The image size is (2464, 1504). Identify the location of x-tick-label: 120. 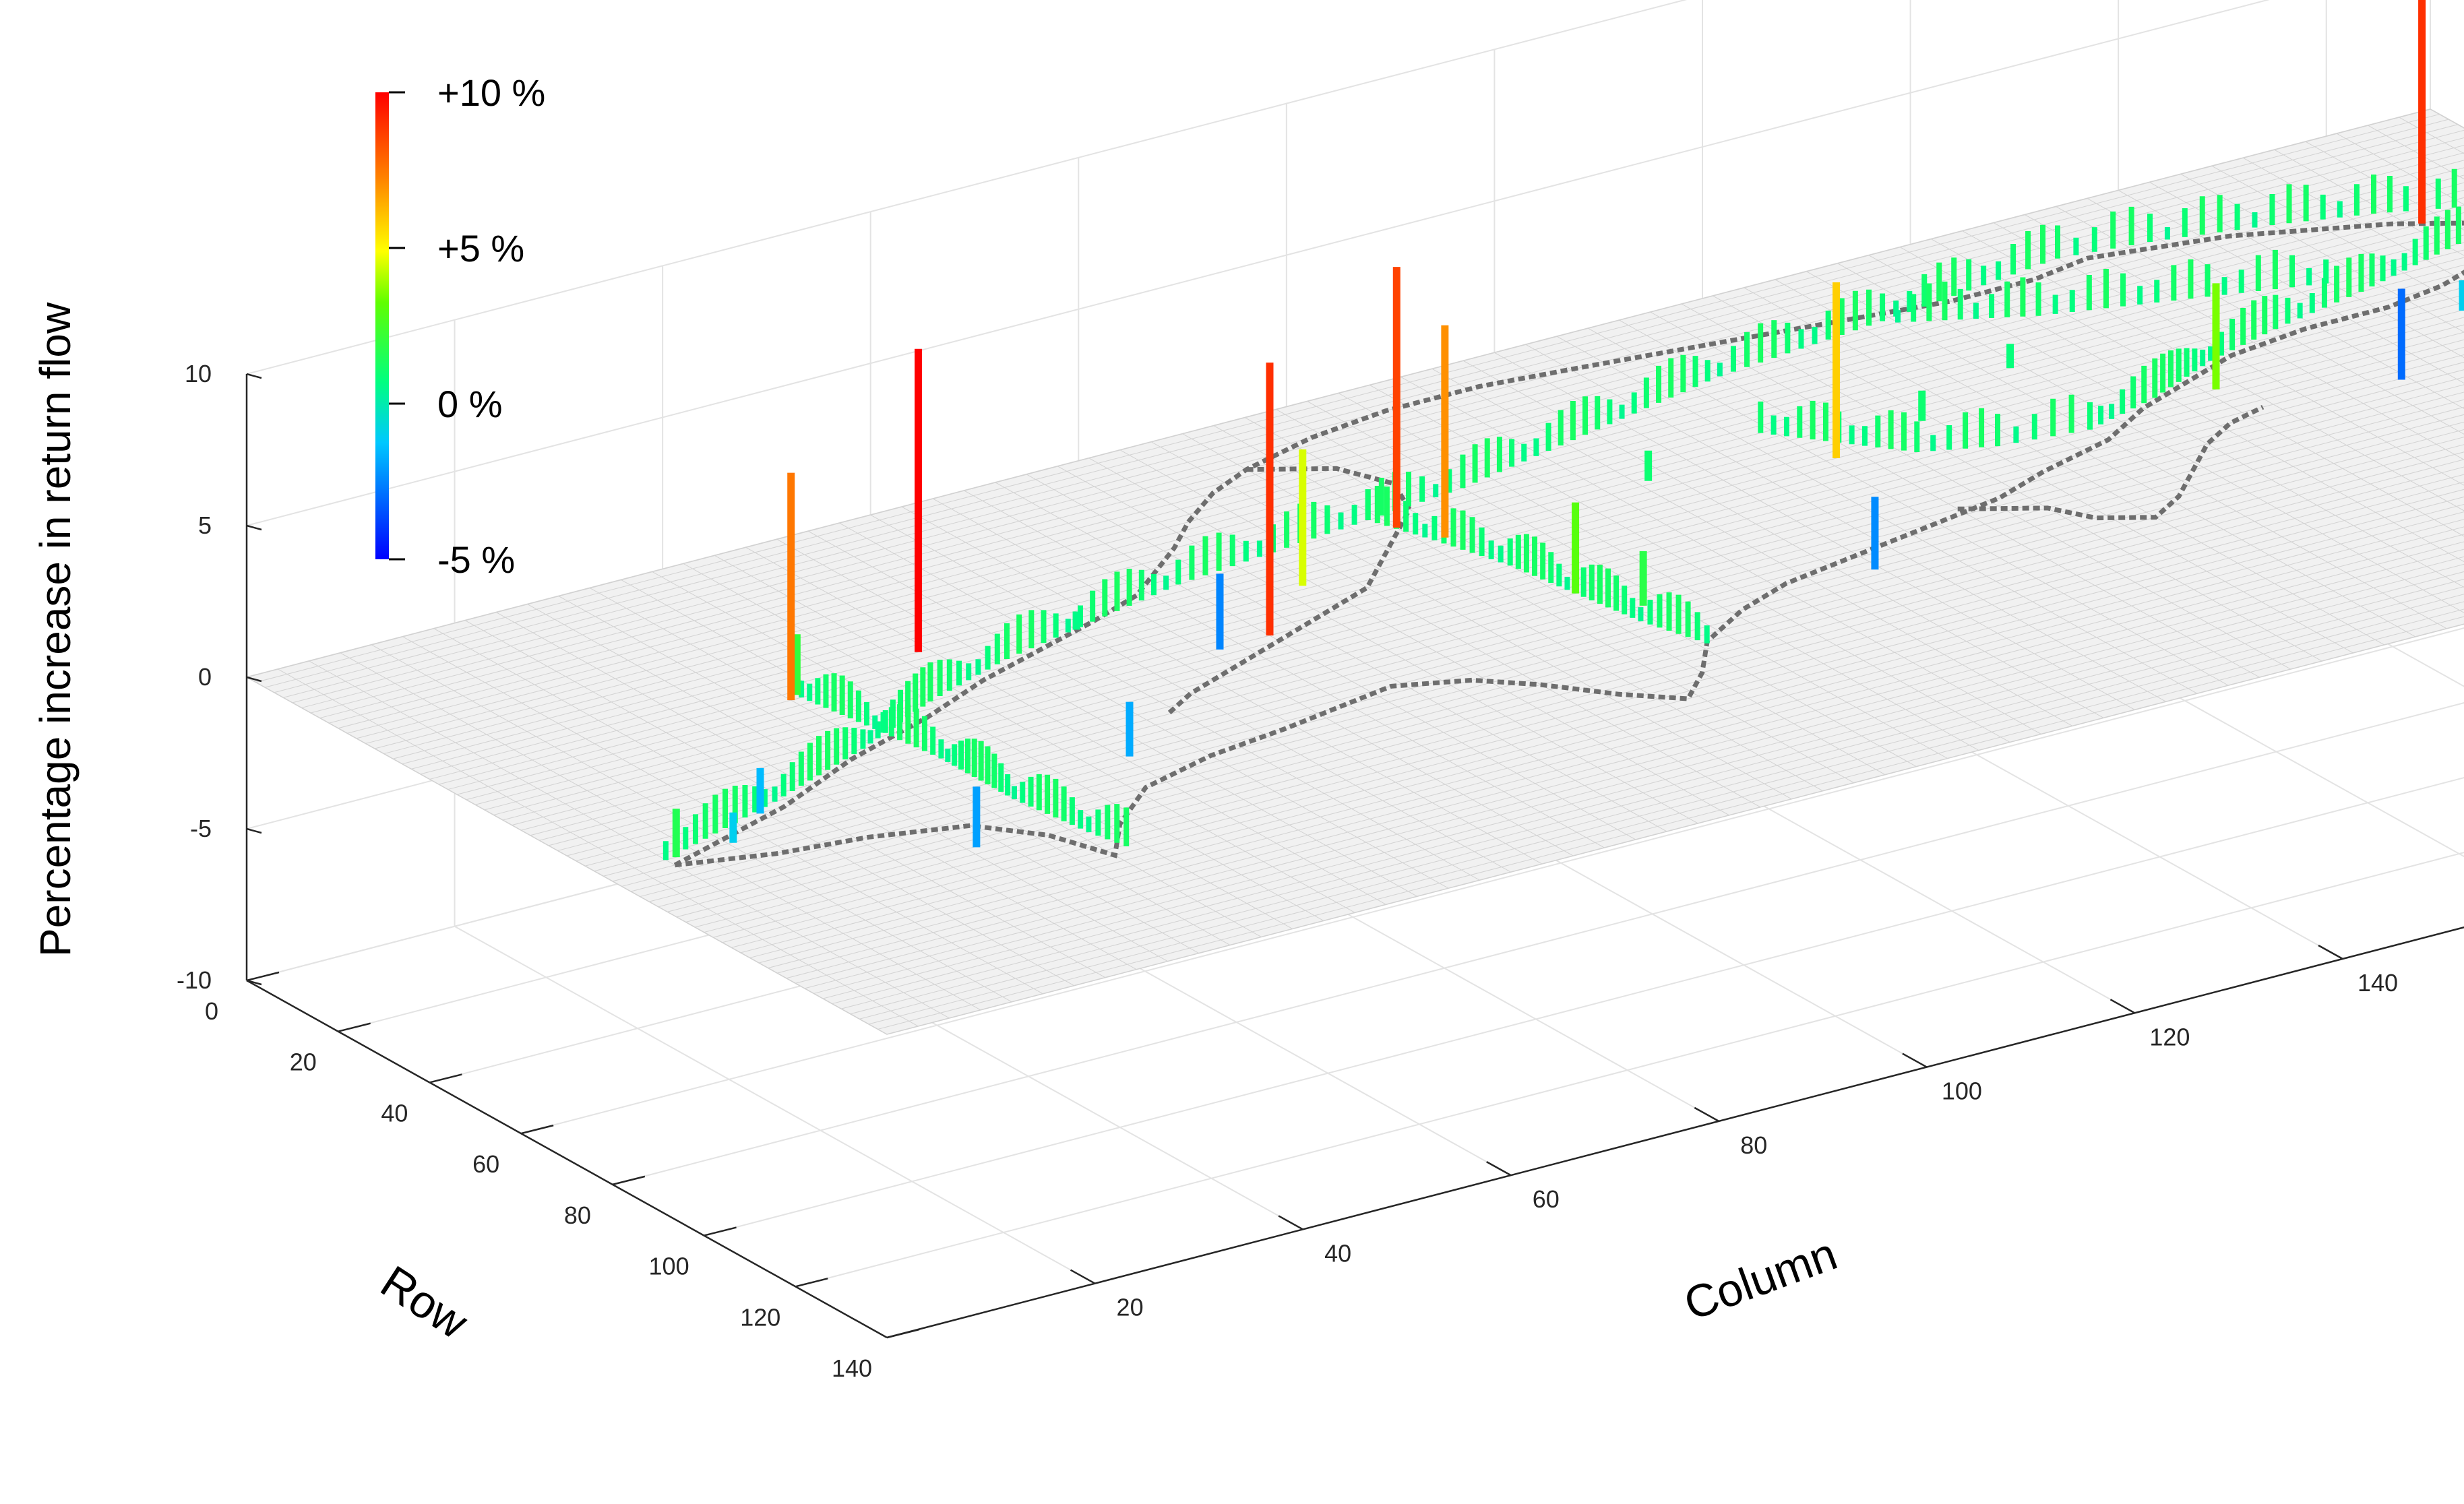
(2170, 1037).